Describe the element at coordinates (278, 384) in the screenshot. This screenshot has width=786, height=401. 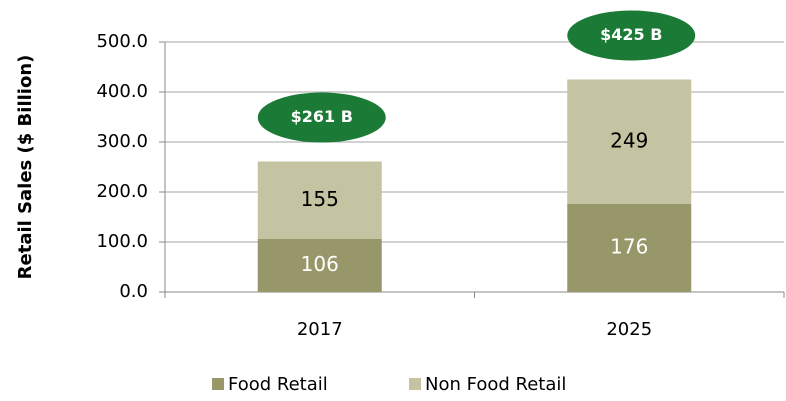
I see `legend-label: Food Retail` at that location.